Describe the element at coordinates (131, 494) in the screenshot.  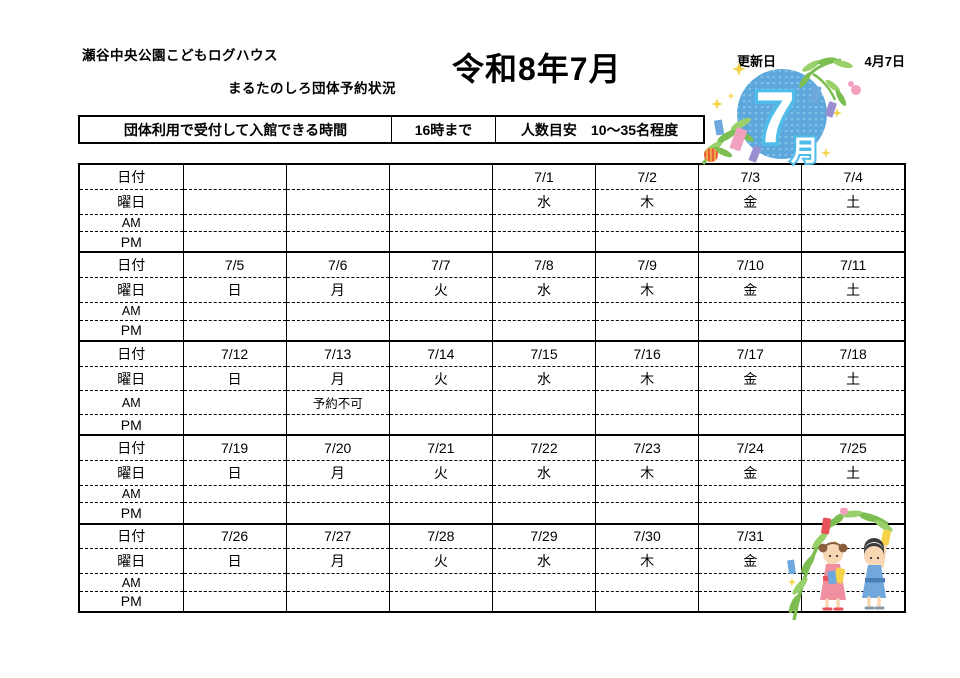
I see `row-label-am: AM` at that location.